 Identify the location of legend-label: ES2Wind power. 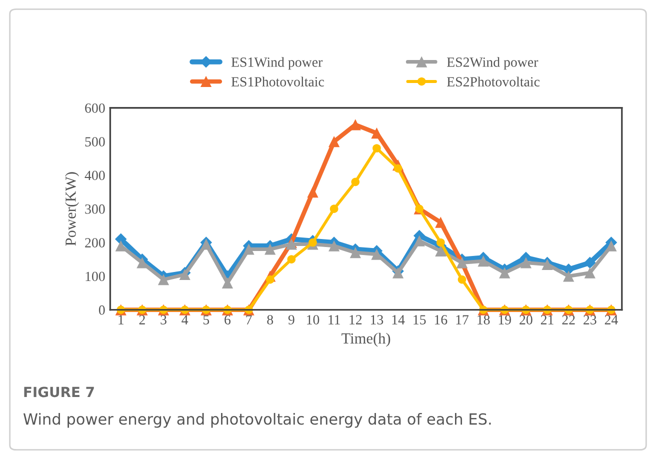
(492, 63).